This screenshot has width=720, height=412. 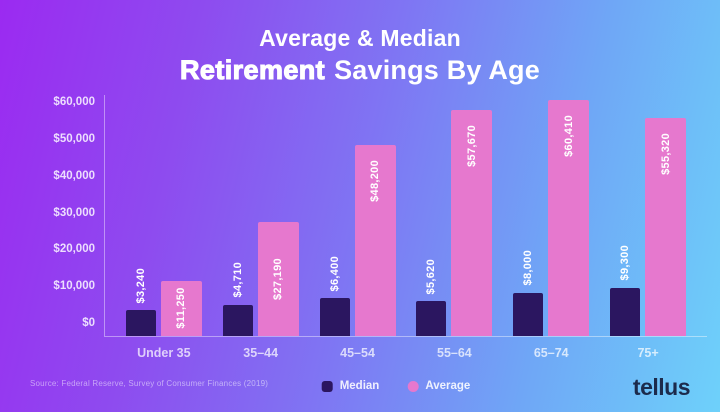 What do you see at coordinates (74, 139) in the screenshot?
I see `y-tick-label: $50,000` at bounding box center [74, 139].